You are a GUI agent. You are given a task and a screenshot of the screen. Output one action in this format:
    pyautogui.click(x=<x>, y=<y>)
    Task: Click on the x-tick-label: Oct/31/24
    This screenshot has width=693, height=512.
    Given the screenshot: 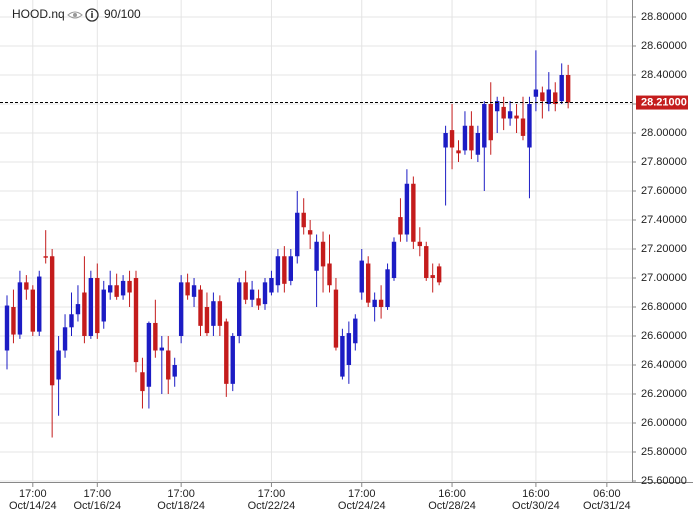 What is the action you would take?
    pyautogui.click(x=607, y=506)
    